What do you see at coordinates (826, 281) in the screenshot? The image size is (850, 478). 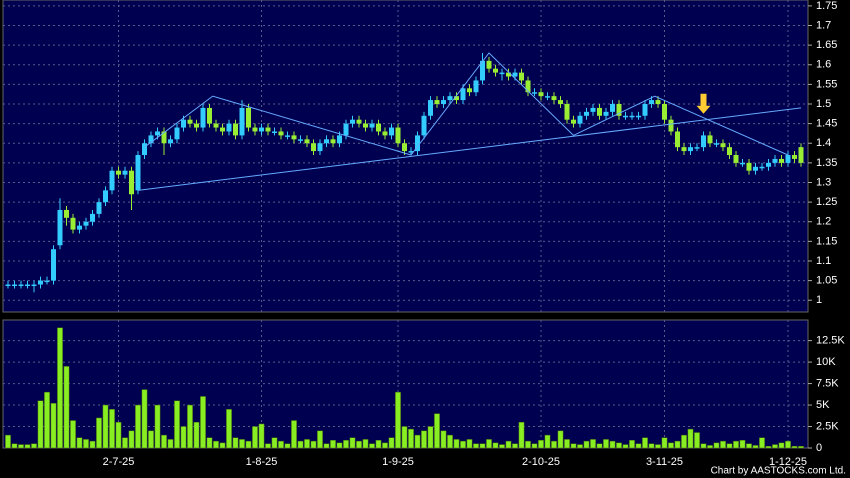 I see `y-tick-label: 1.05` at bounding box center [826, 281].